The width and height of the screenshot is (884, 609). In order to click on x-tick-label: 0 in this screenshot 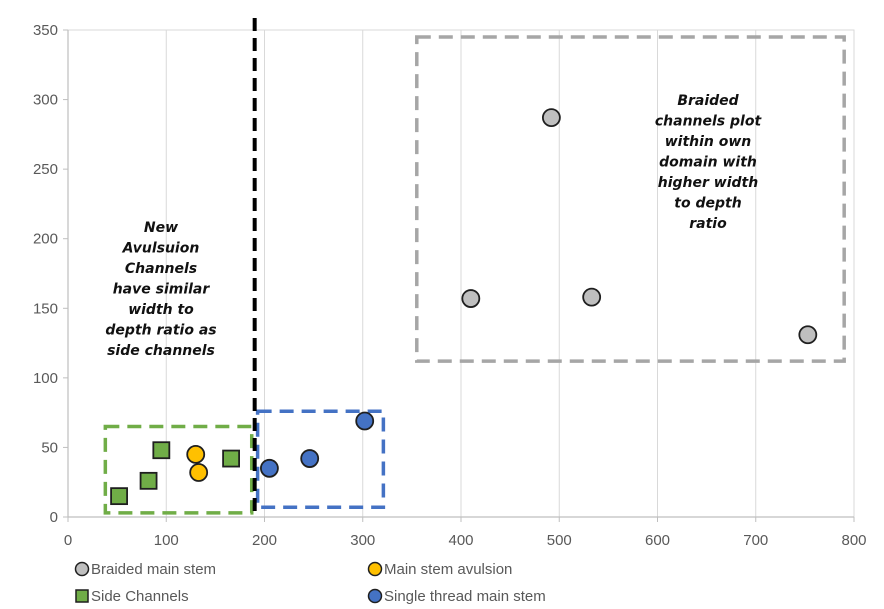, I will do `click(68, 540)`.